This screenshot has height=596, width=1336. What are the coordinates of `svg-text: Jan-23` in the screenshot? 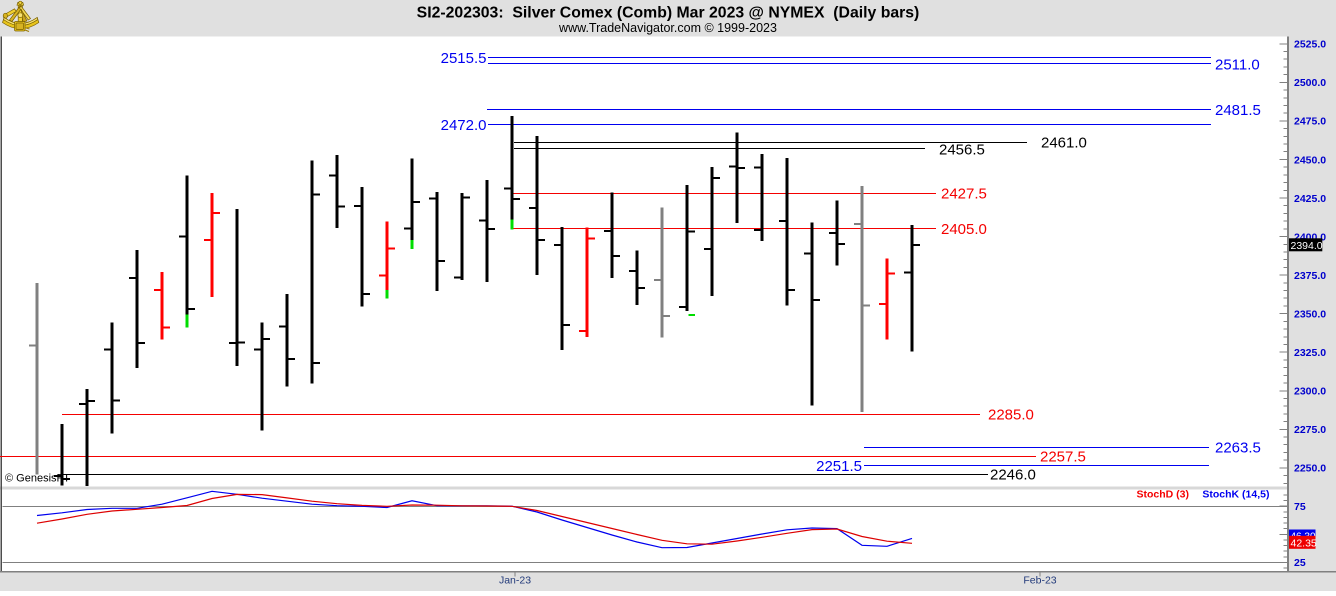 It's located at (515, 581).